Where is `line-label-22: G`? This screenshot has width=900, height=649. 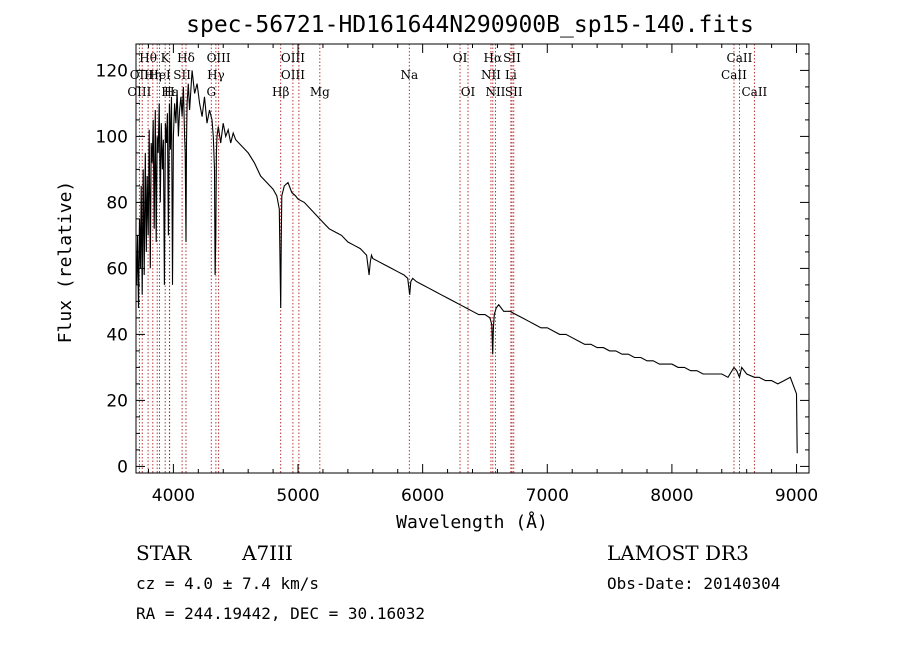
line-label-22: G is located at coordinates (211, 92).